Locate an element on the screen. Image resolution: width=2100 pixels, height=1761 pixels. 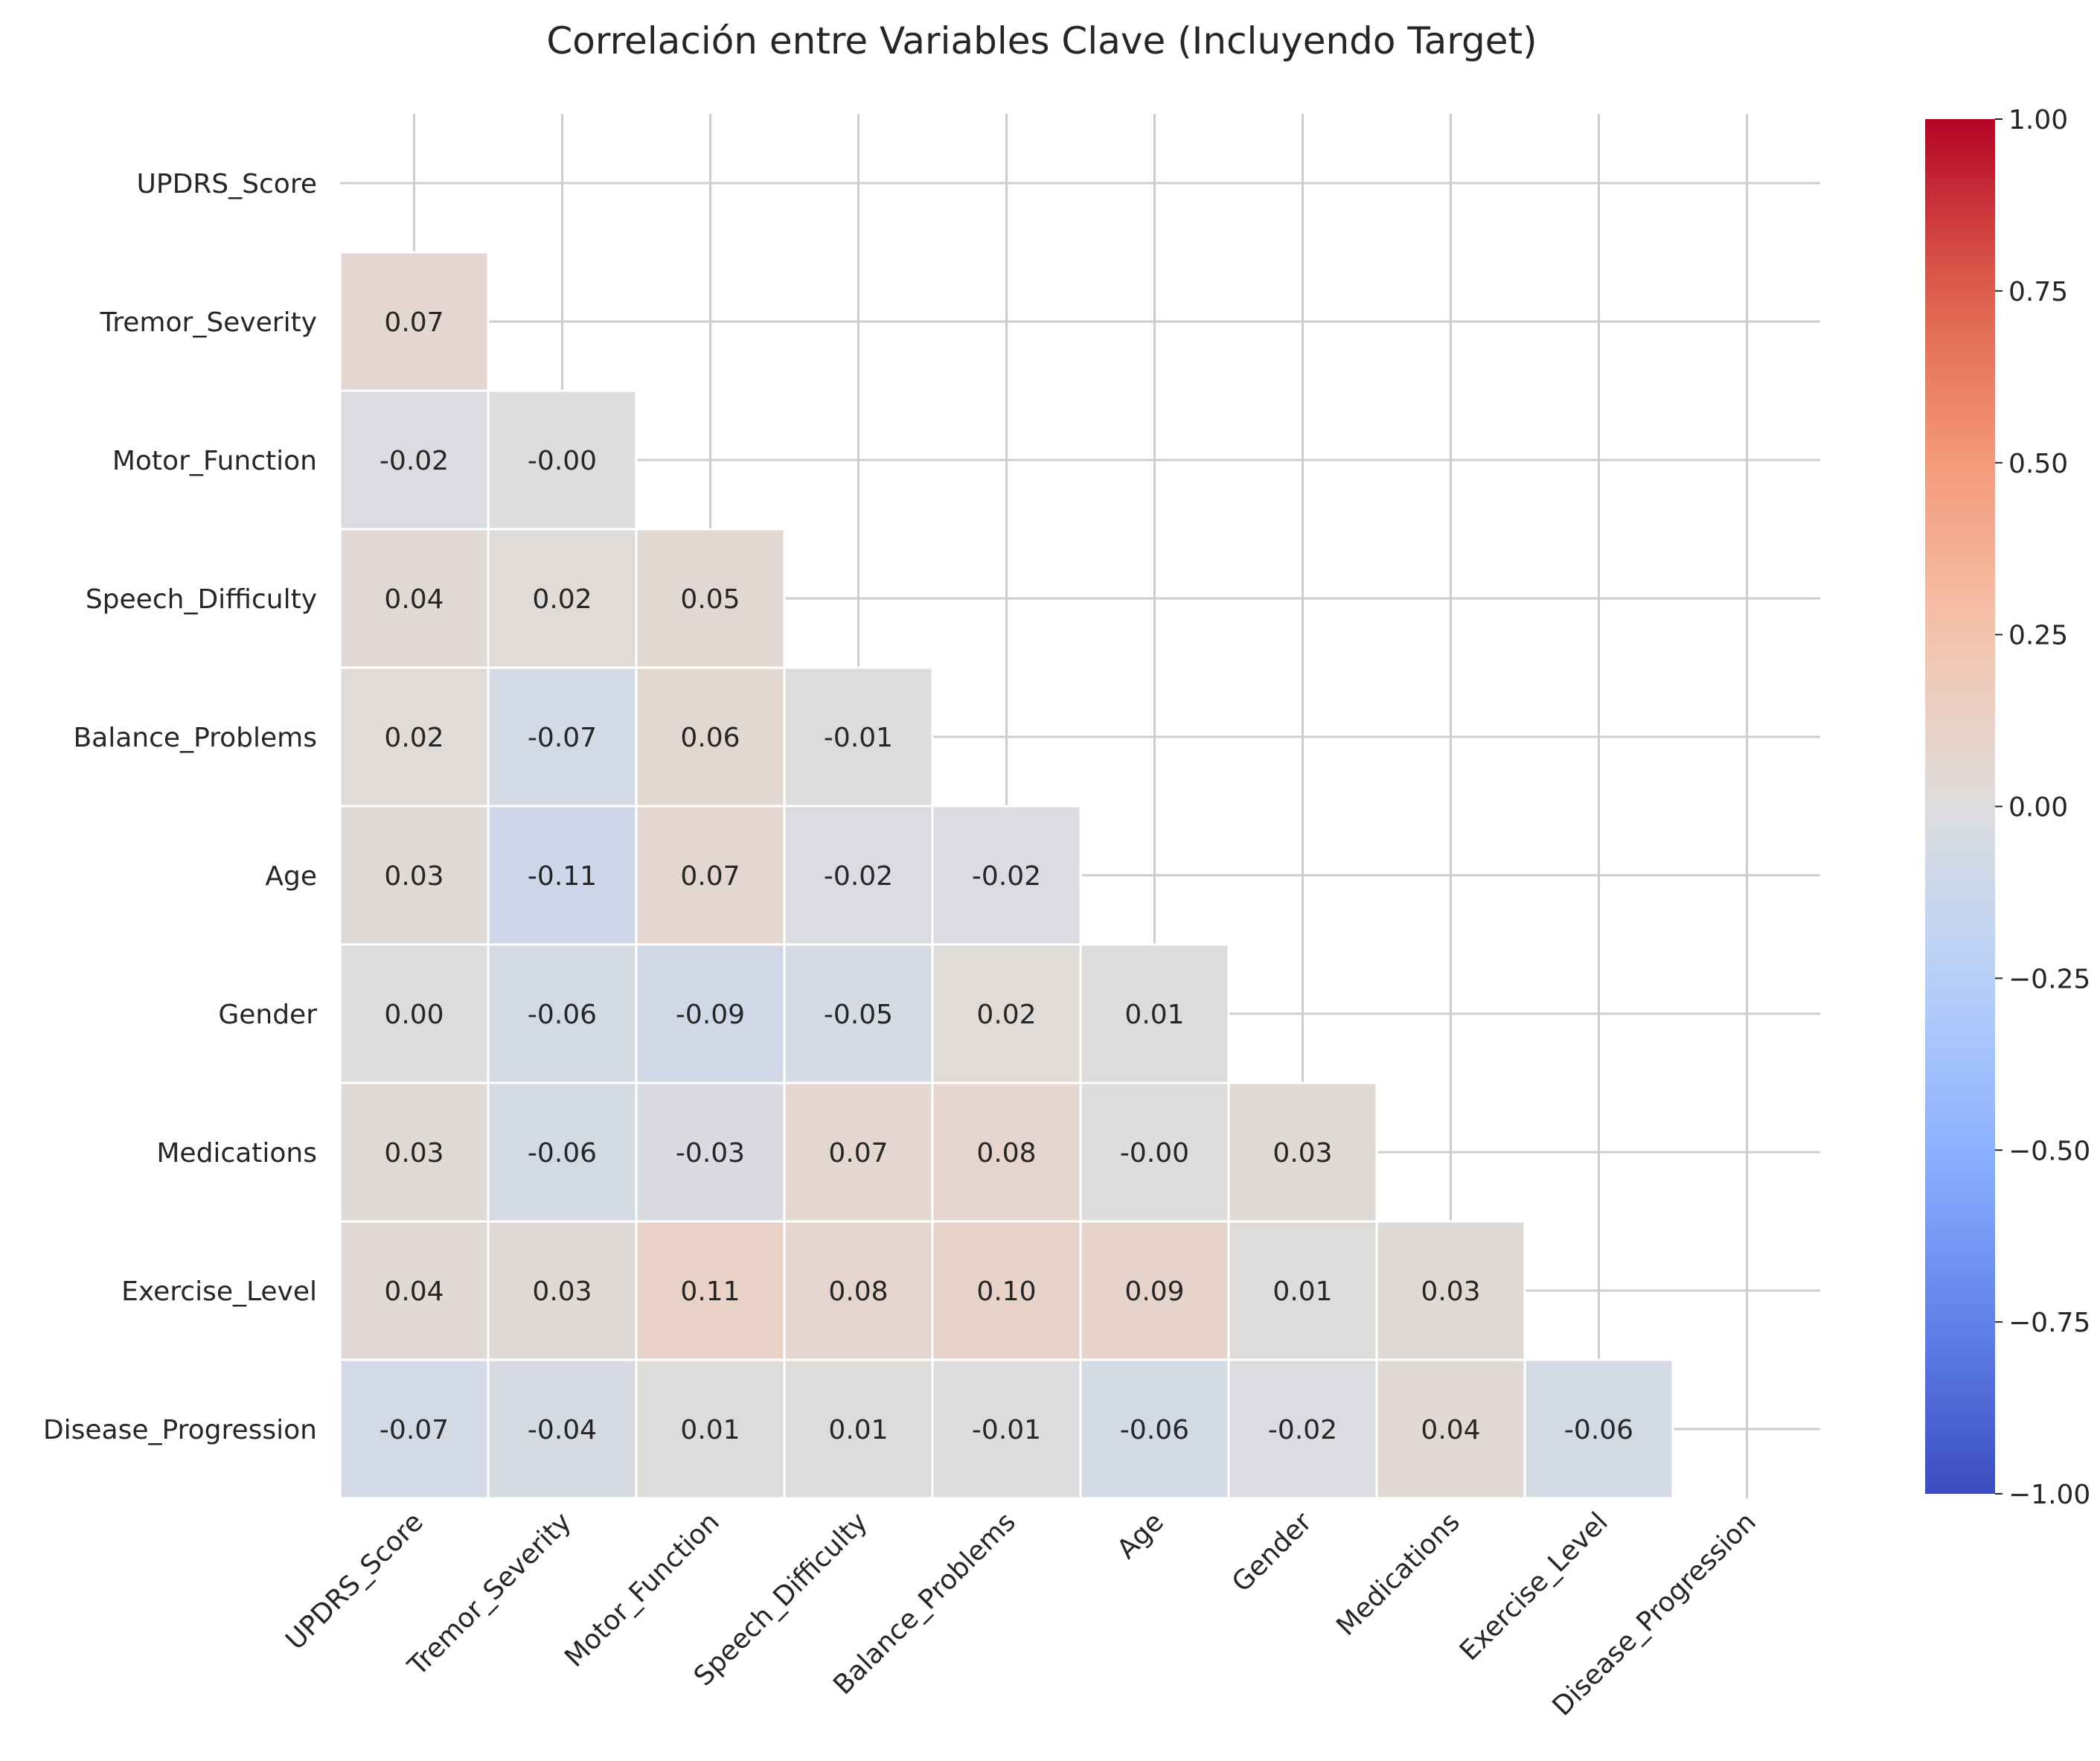
colorbar-tick-label: −0.50 is located at coordinates (2049, 1151).